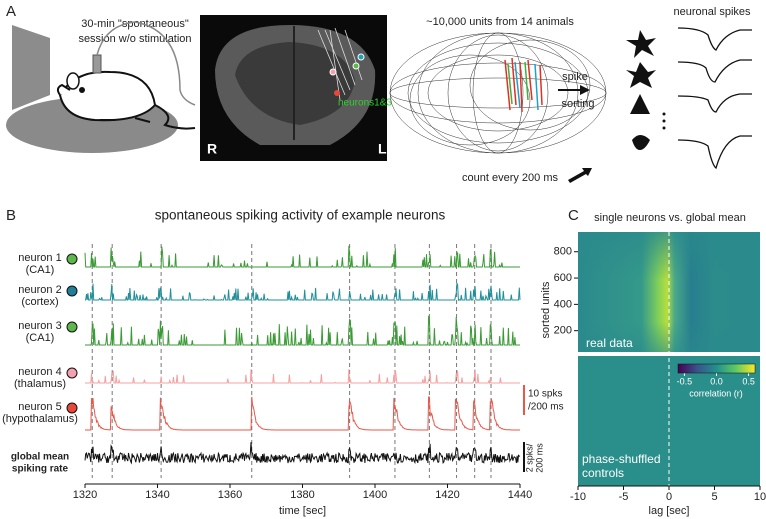 This screenshot has width=766, height=519. Describe the element at coordinates (82, 90) in the screenshot. I see `mouse-eye` at that location.